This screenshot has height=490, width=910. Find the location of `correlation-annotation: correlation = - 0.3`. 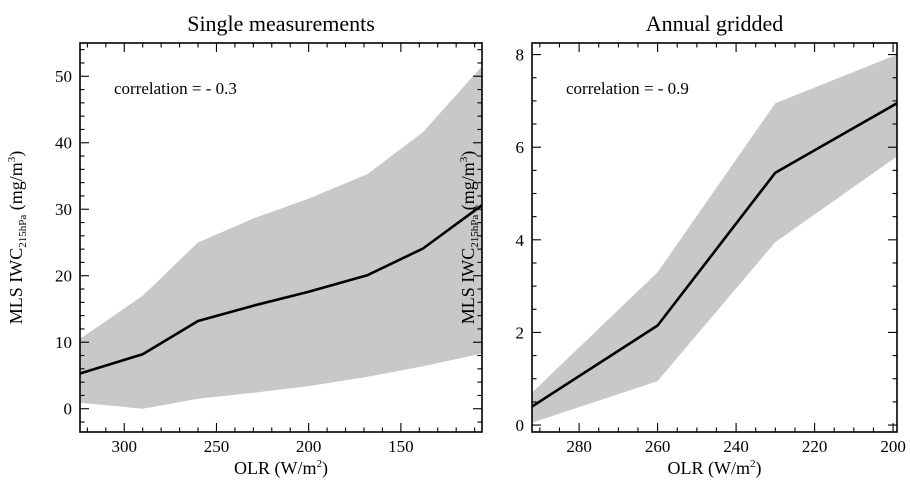

correlation-annotation: correlation = - 0.3 is located at coordinates (175, 88).